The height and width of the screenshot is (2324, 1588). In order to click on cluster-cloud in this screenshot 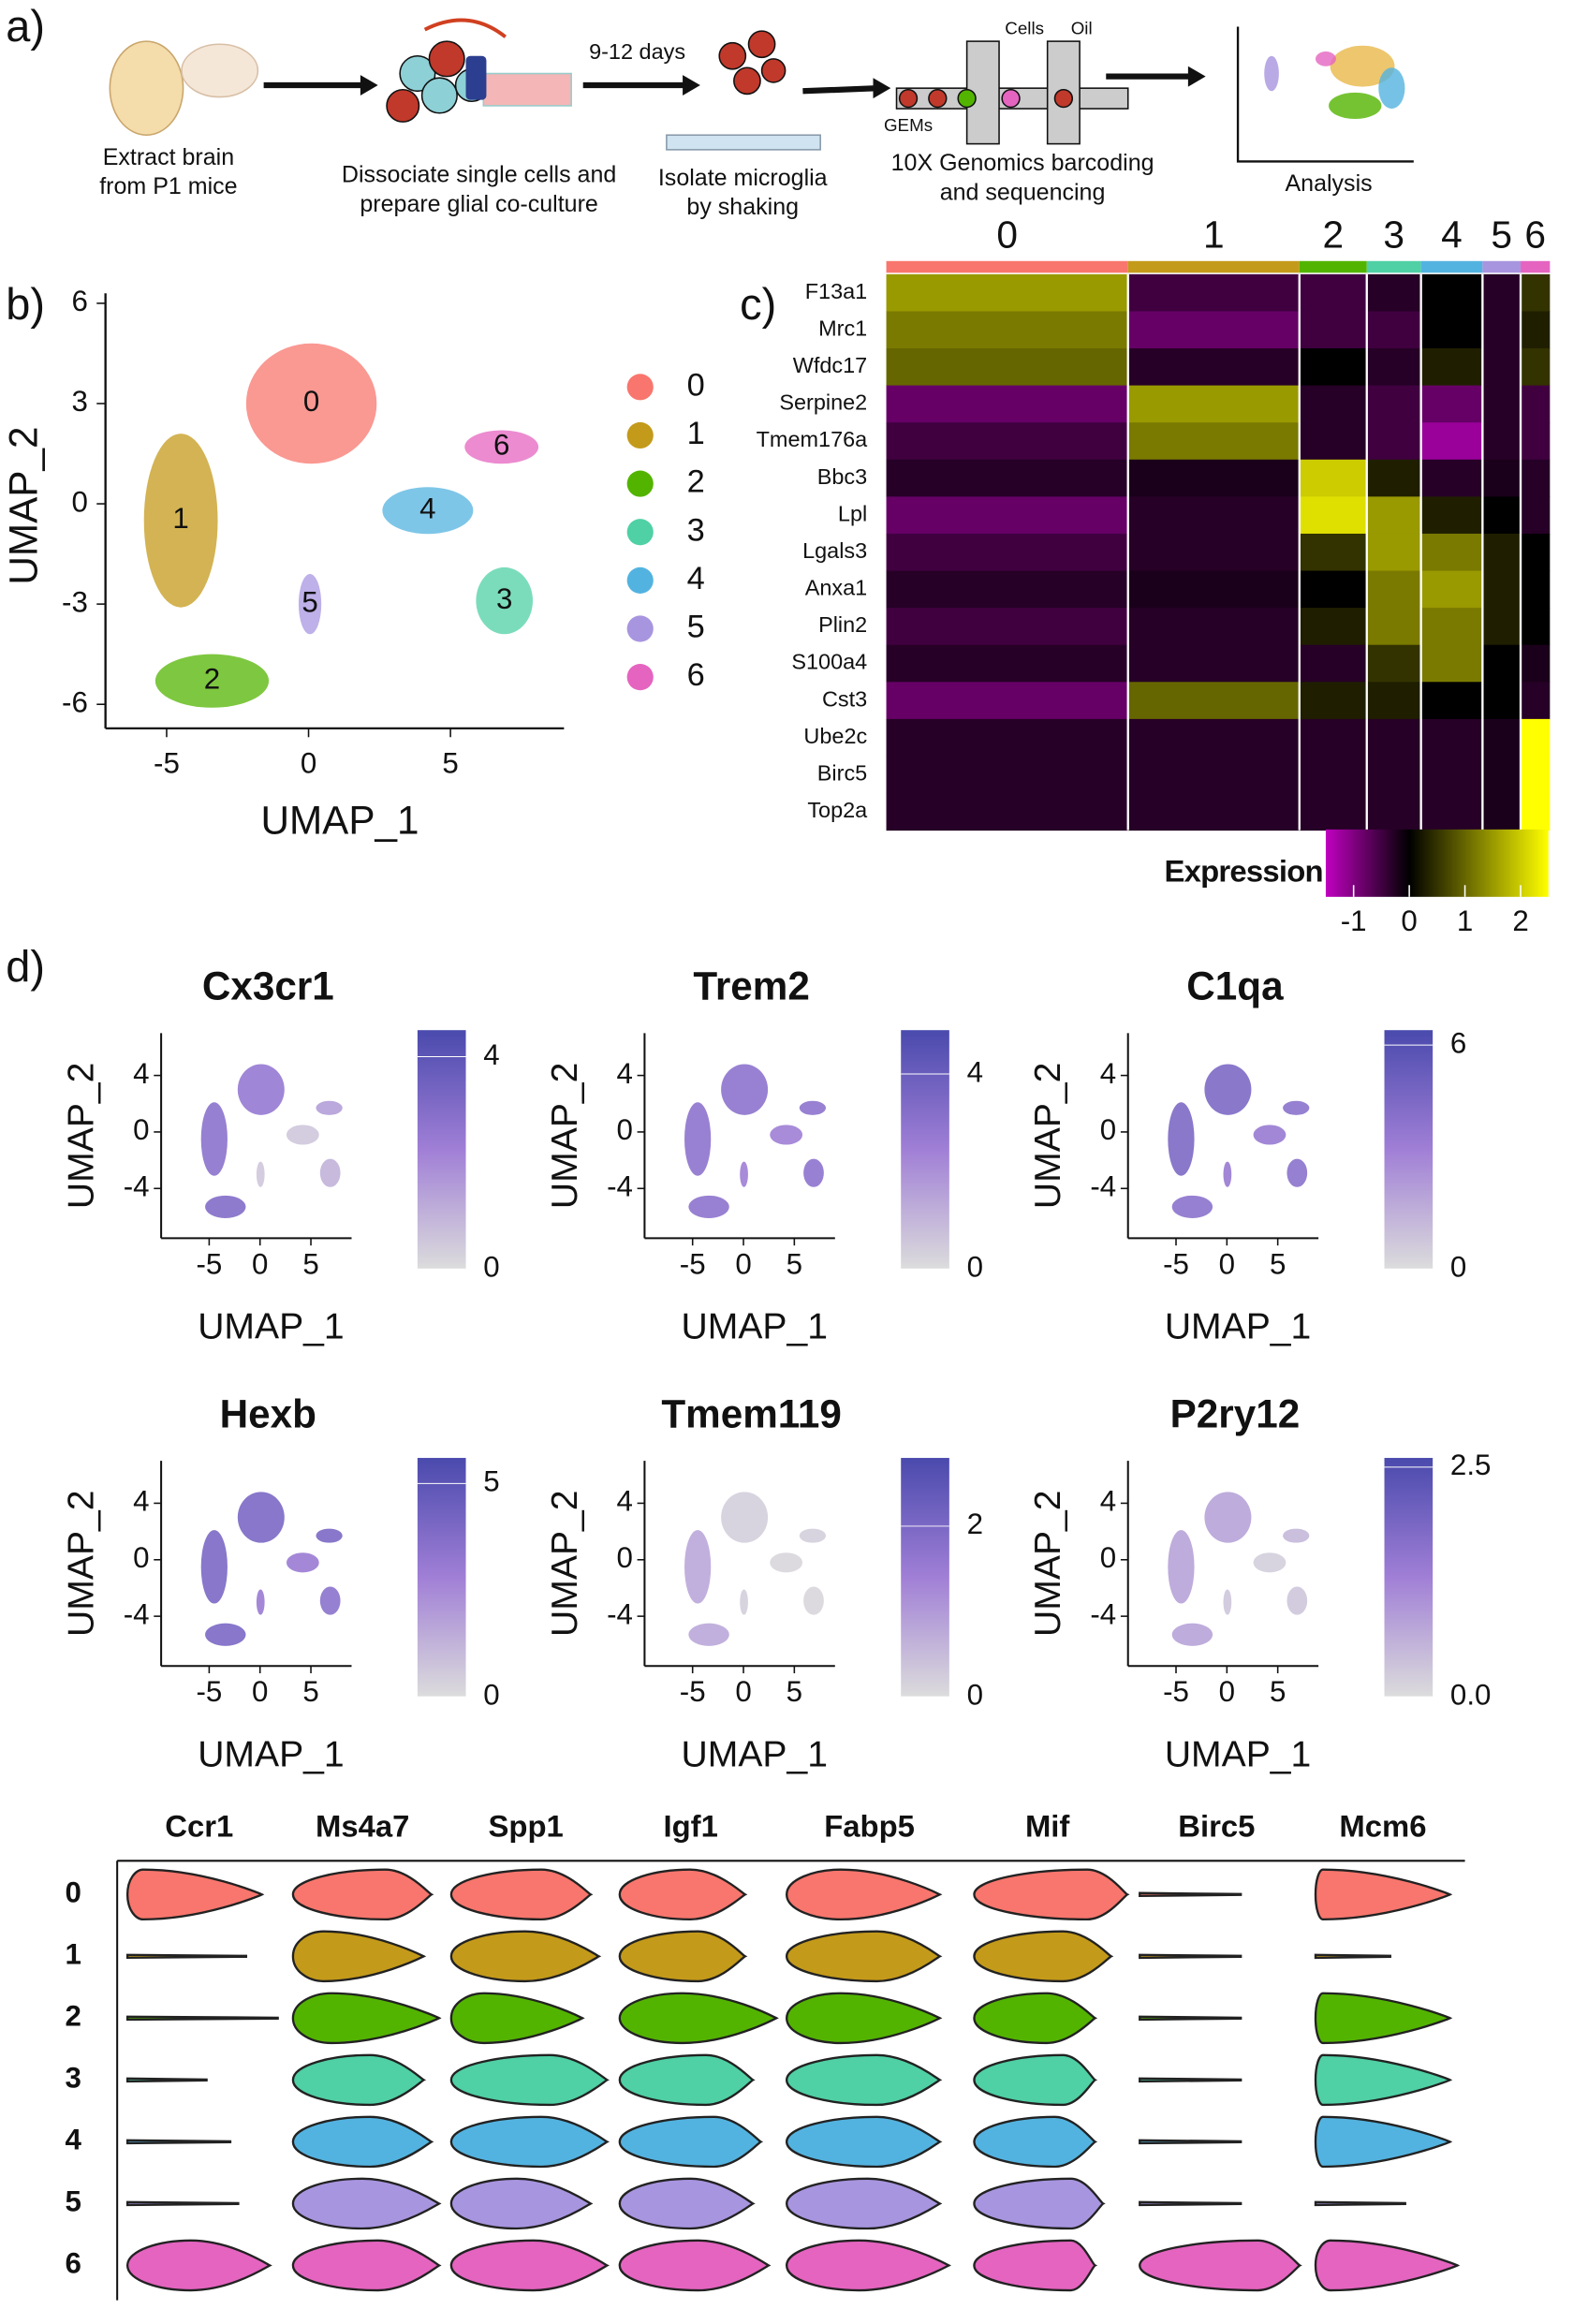, I will do `click(180, 521)`.